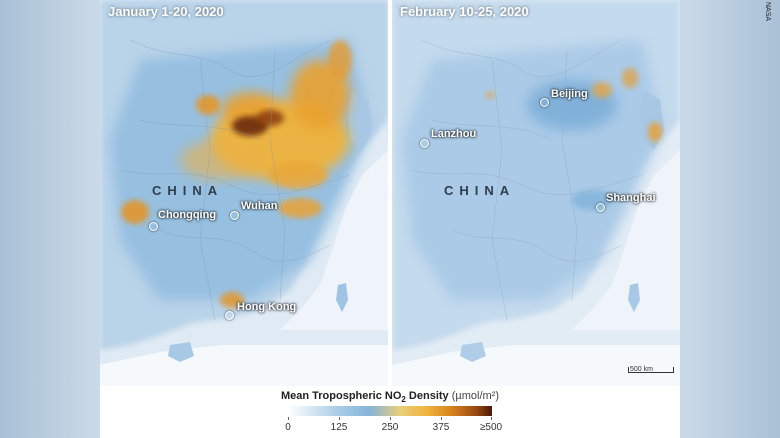 The width and height of the screenshot is (780, 438). Describe the element at coordinates (341, 396) in the screenshot. I see `legend-title-main: Mean Tropospheric NO` at that location.